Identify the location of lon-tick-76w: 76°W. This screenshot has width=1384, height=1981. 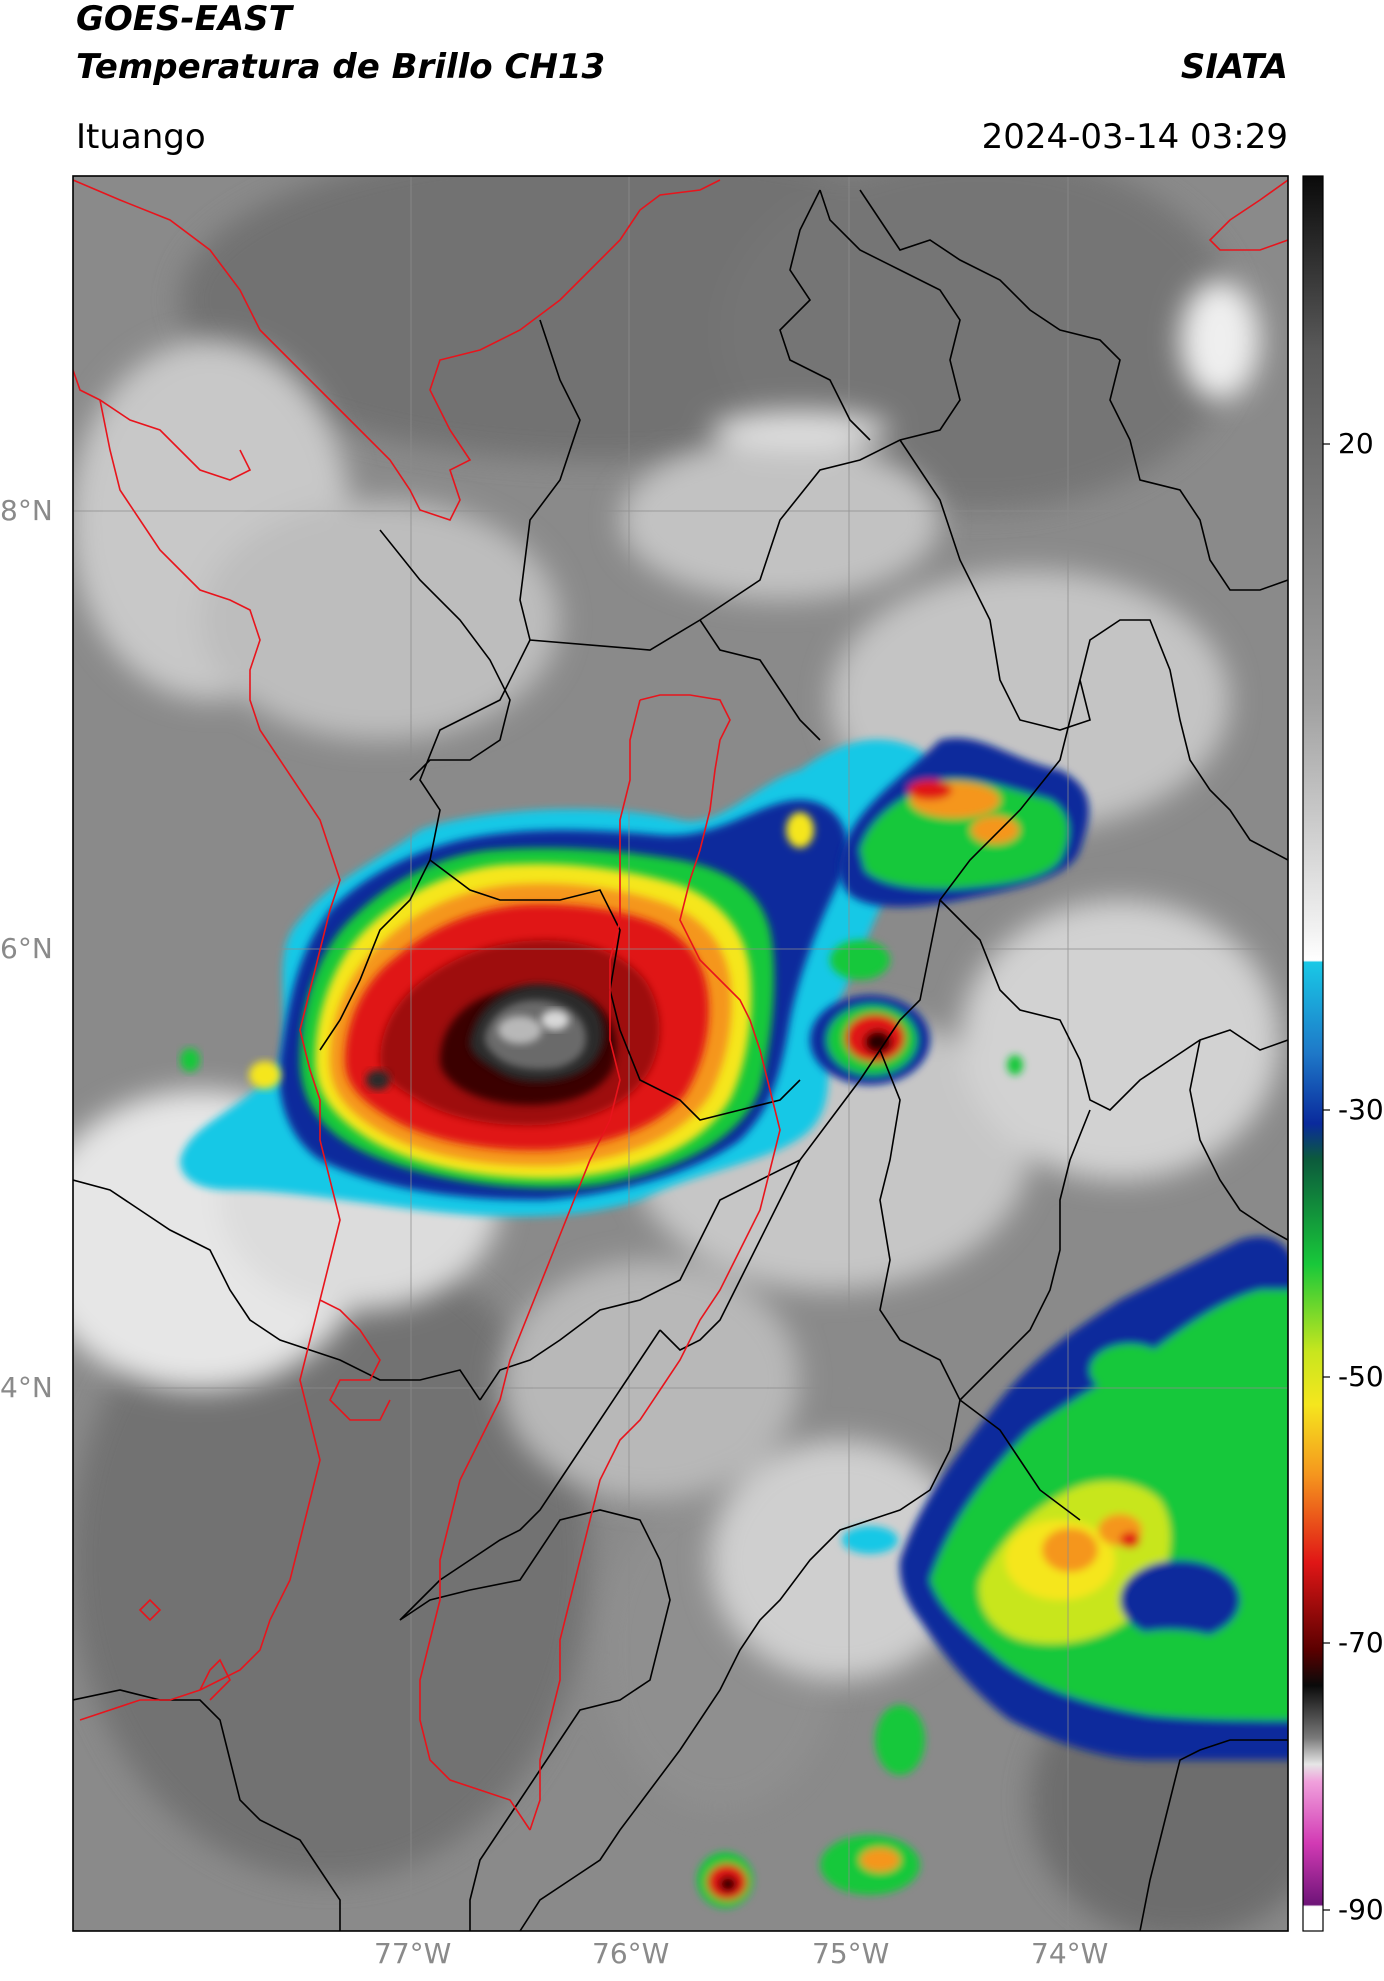
(631, 1953).